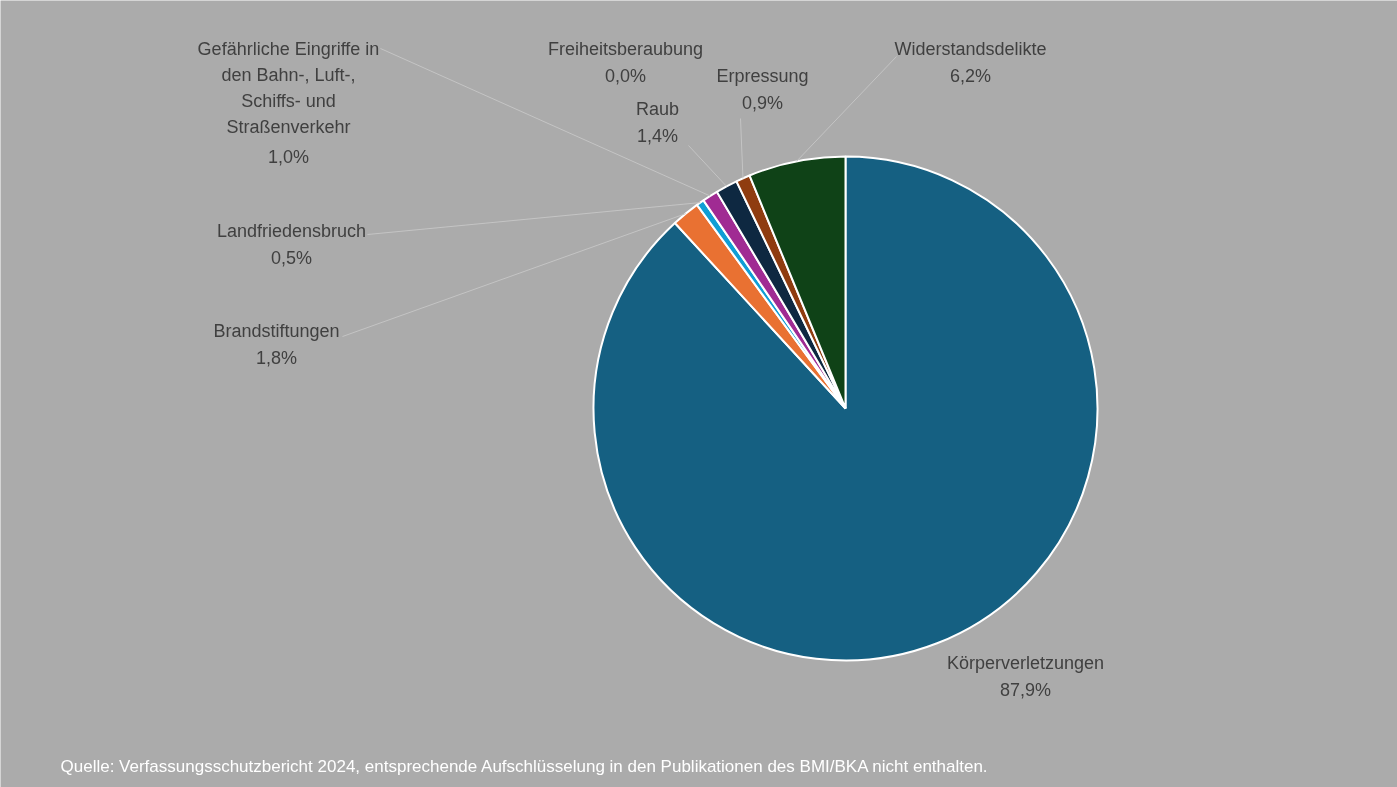 The height and width of the screenshot is (787, 1397). I want to click on slice-label: Erpressung, so click(762, 75).